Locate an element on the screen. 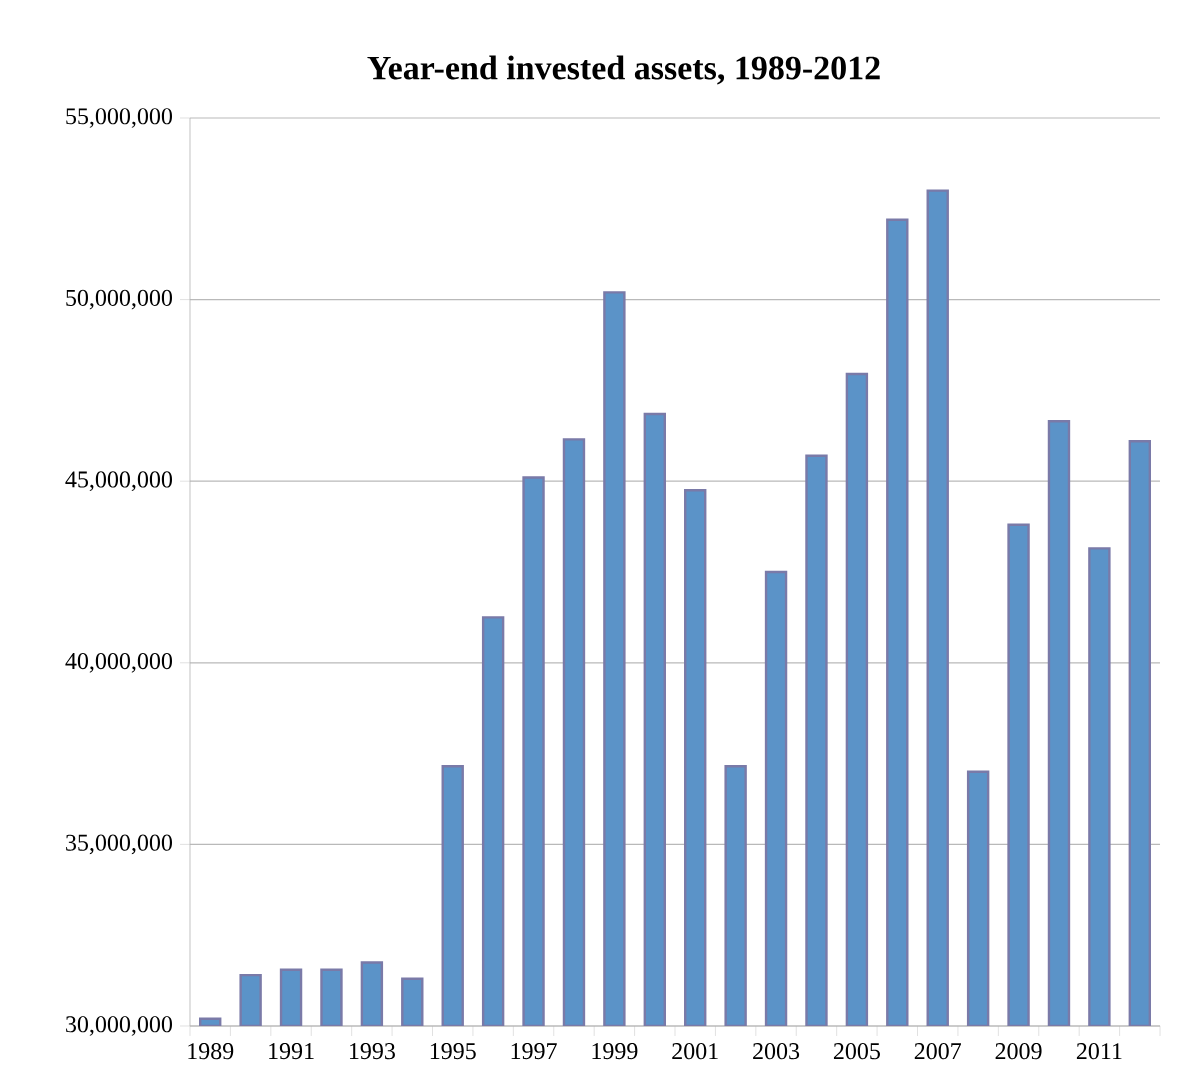 The image size is (1182, 1086). x-tick-label: 2011 is located at coordinates (1099, 1051).